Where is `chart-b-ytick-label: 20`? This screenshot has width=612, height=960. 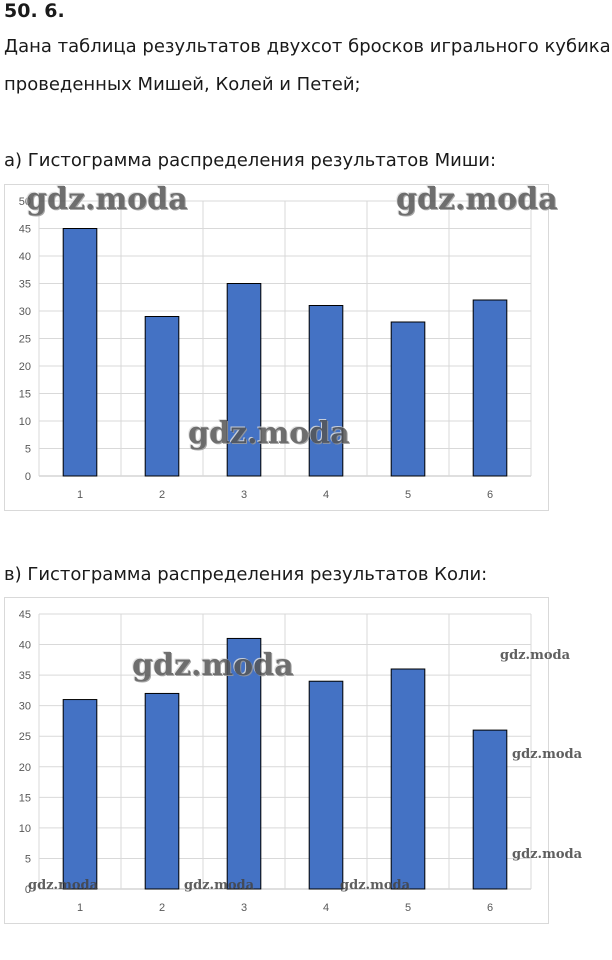
chart-b-ytick-label: 20 is located at coordinates (25, 768).